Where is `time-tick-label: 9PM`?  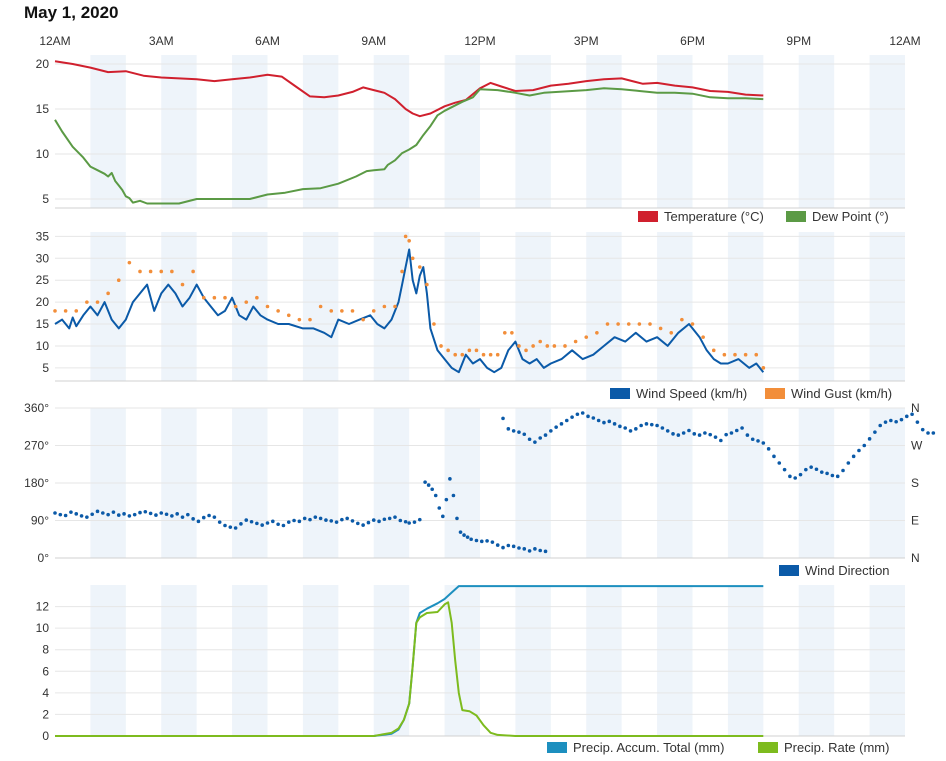 time-tick-label: 9PM is located at coordinates (798, 41).